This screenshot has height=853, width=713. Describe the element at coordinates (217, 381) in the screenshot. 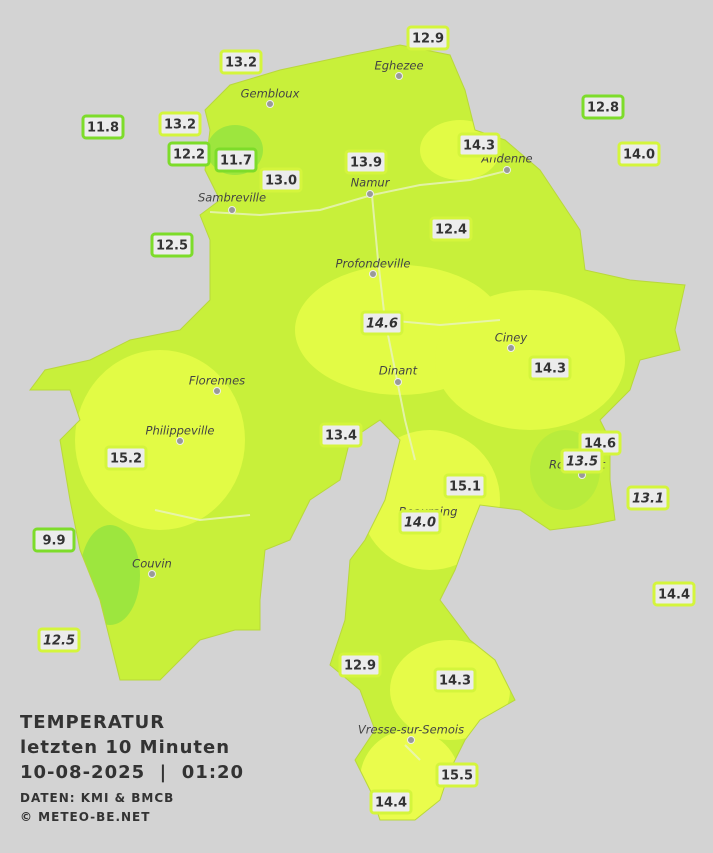

I see `city-name: Florennes` at that location.